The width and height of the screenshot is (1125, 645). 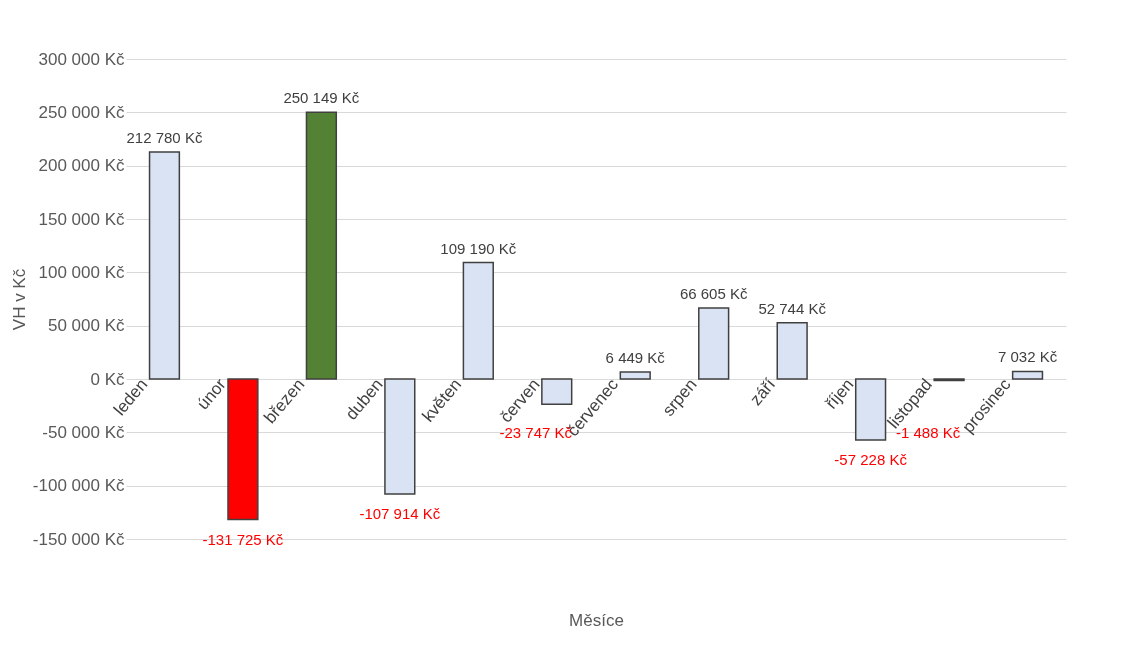 I want to click on y-tick-label: 300 000 Kč, so click(x=81, y=59).